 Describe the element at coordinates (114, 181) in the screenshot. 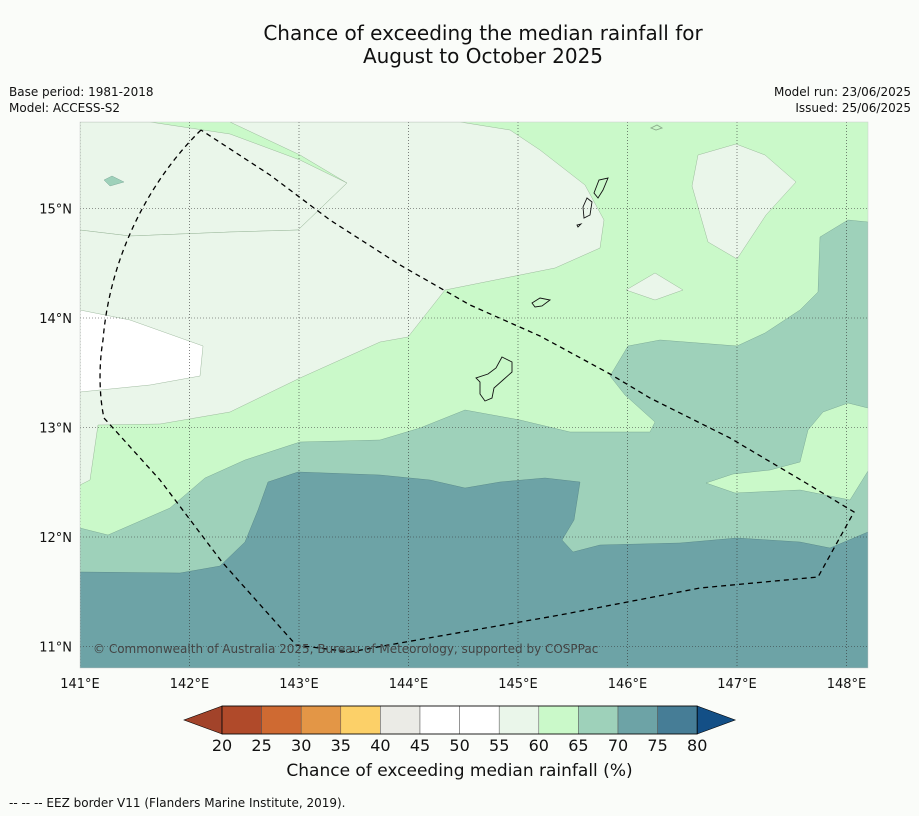

I see `zone-65-70-patch` at that location.